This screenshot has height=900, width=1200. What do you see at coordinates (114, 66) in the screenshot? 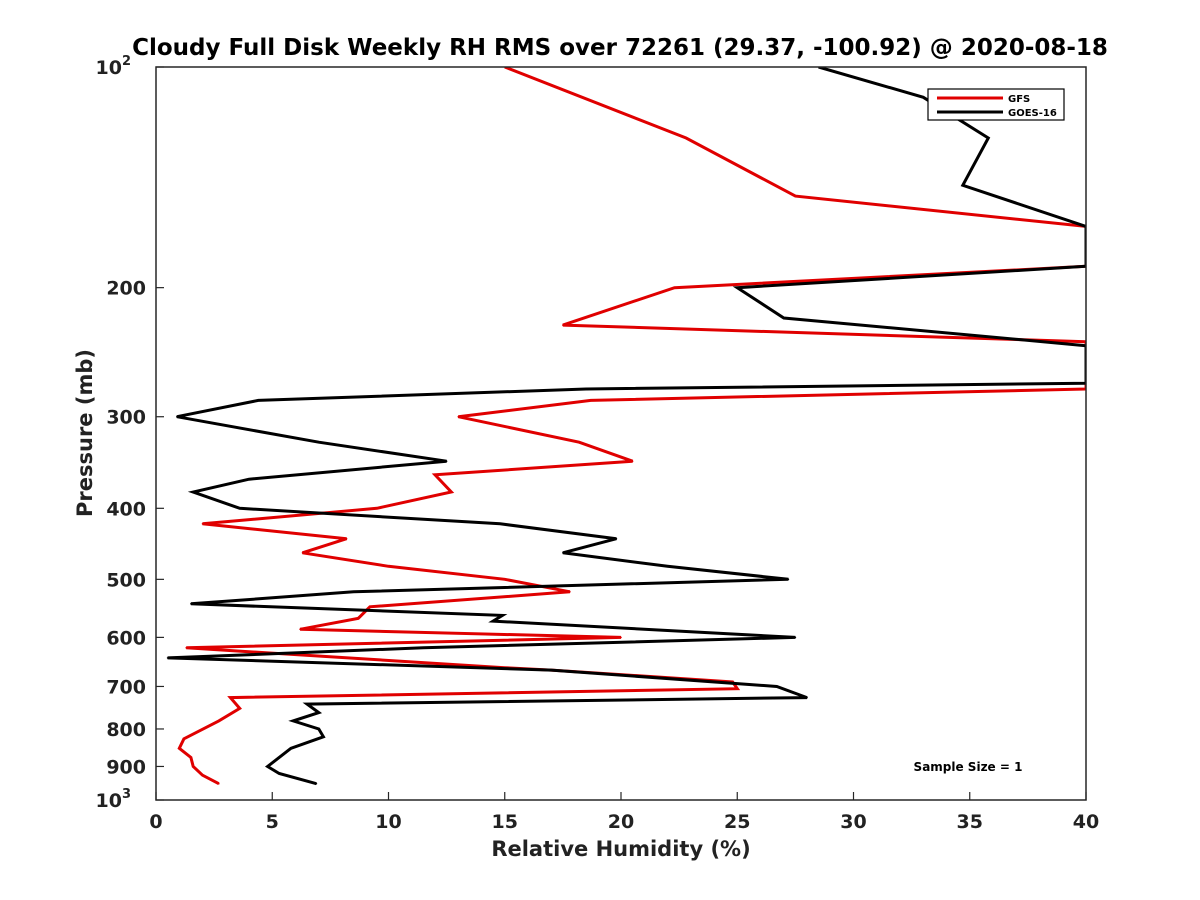
I see `y-tick-label: 10²` at bounding box center [114, 66].